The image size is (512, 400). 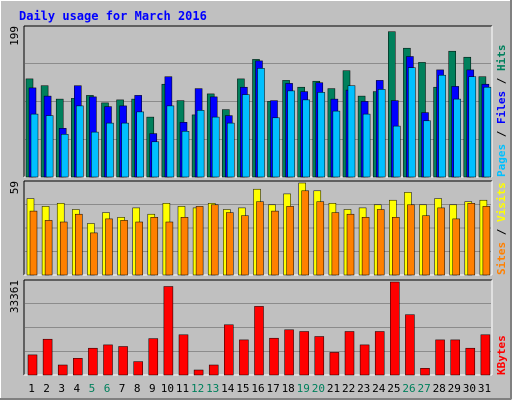 What do you see at coordinates (333, 388) in the screenshot?
I see `x-tick-label-21: 21` at bounding box center [333, 388].